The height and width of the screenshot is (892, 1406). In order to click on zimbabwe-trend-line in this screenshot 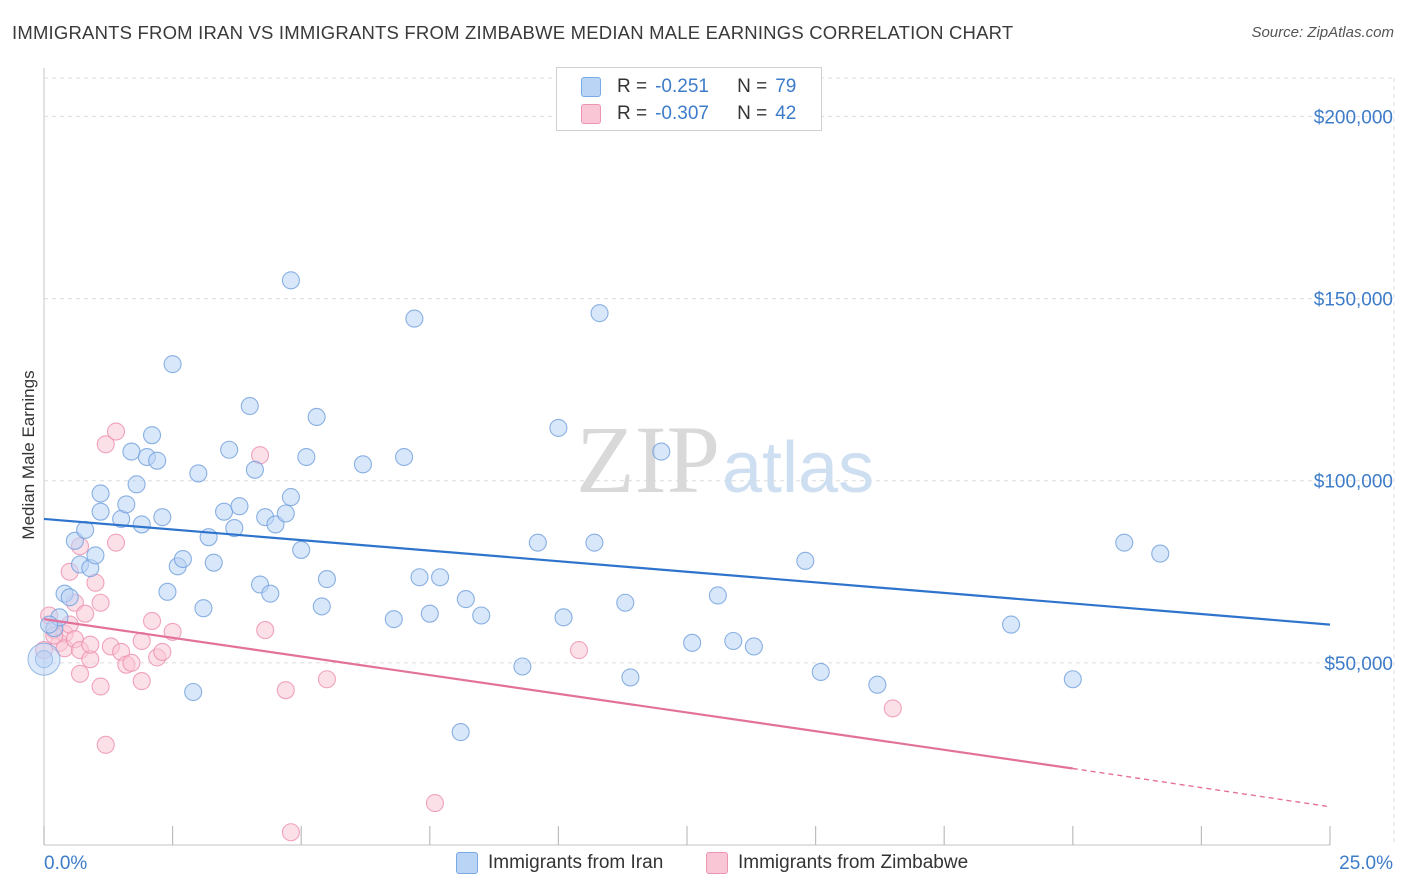, I will do `click(558, 694)`.